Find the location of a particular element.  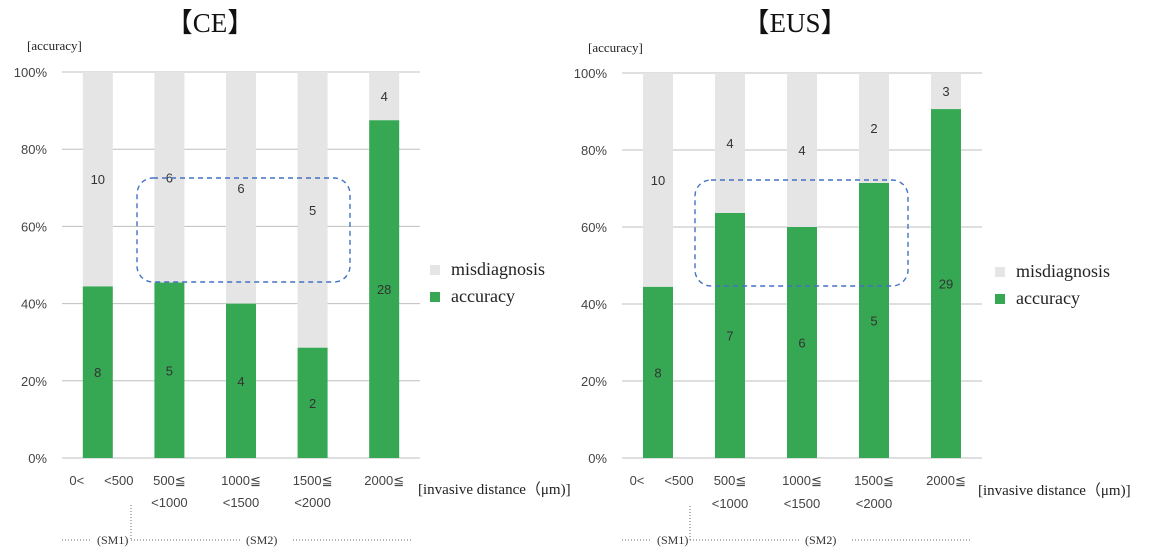

data-label-accuracy: 4 is located at coordinates (240, 381).